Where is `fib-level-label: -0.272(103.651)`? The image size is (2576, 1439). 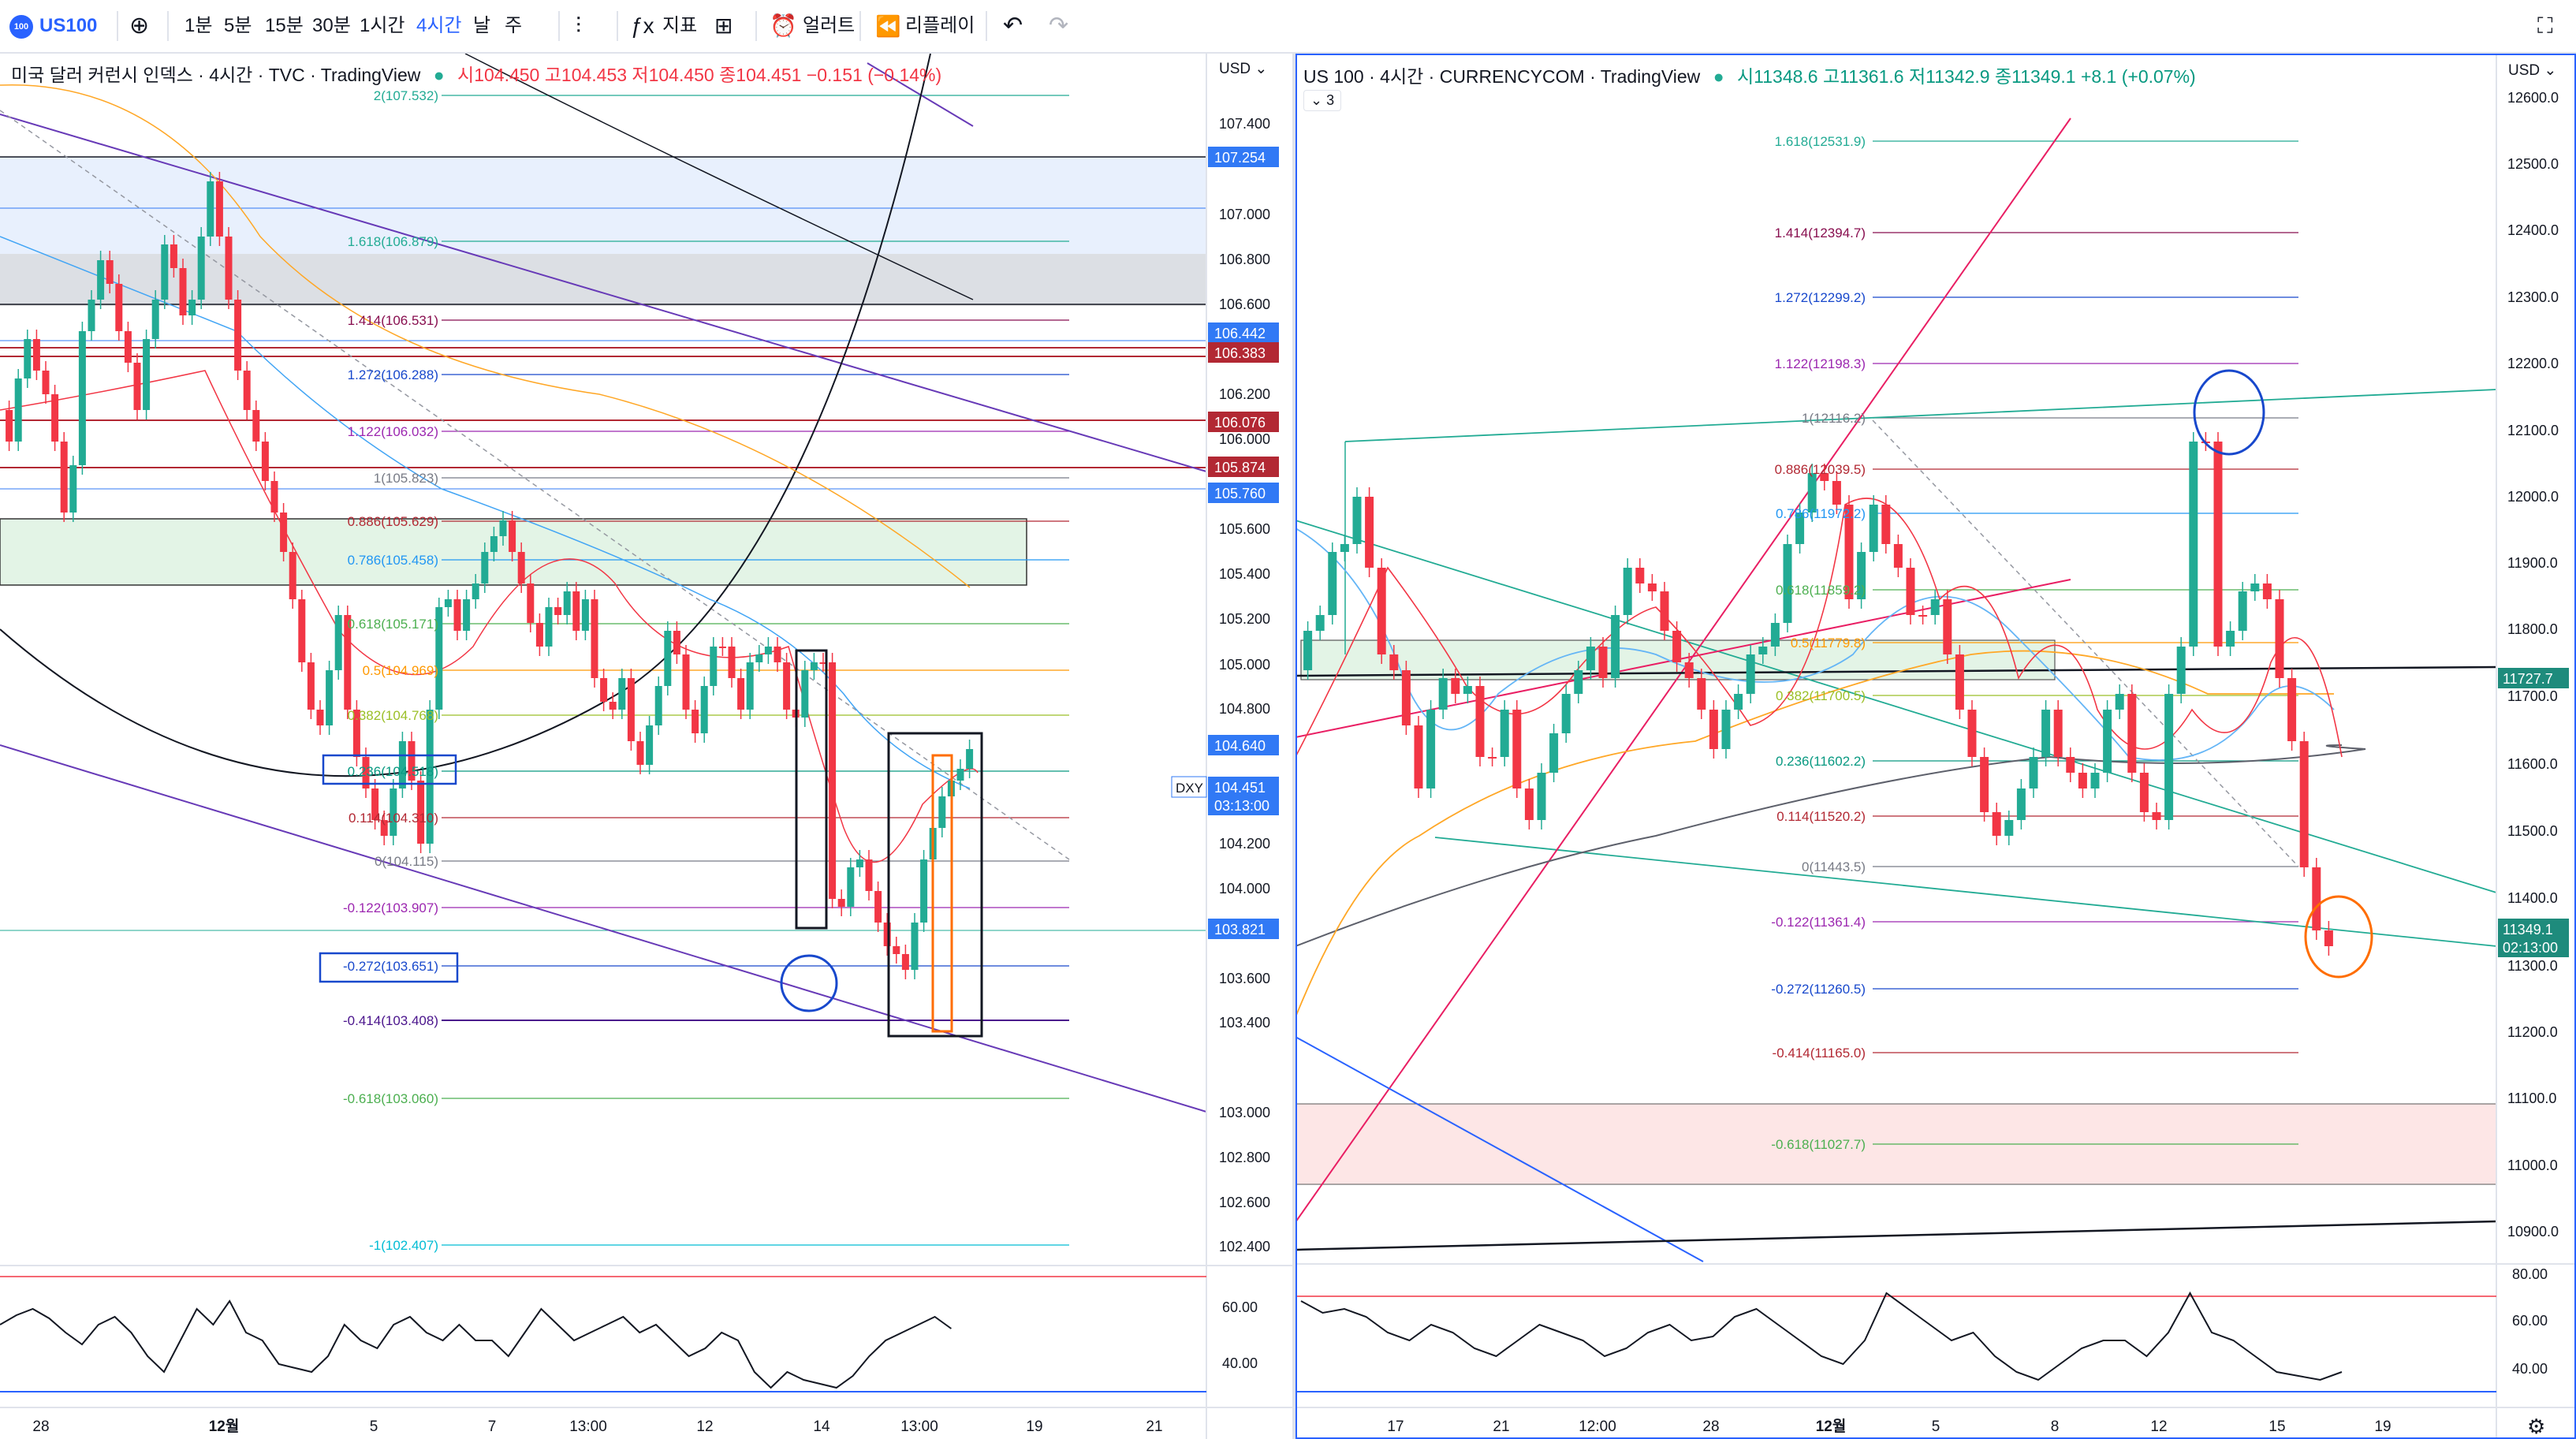
fib-level-label: -0.272(103.651) is located at coordinates (391, 967).